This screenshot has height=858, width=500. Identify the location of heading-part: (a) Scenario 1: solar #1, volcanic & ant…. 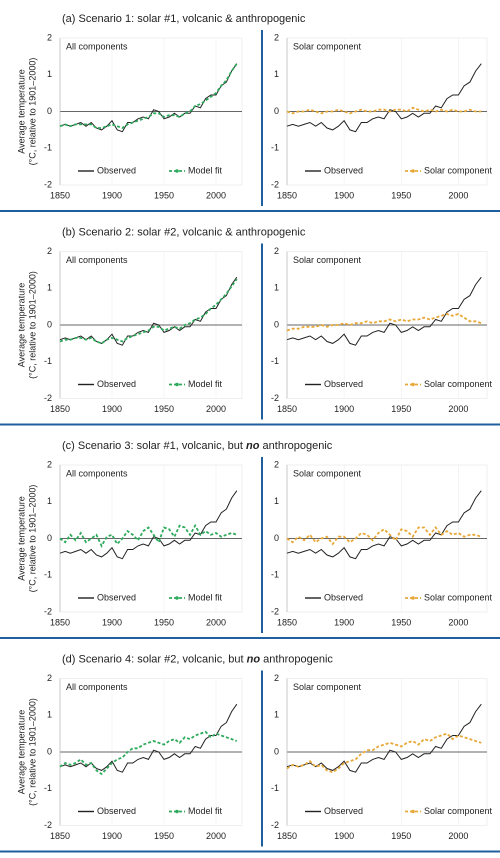
(184, 19).